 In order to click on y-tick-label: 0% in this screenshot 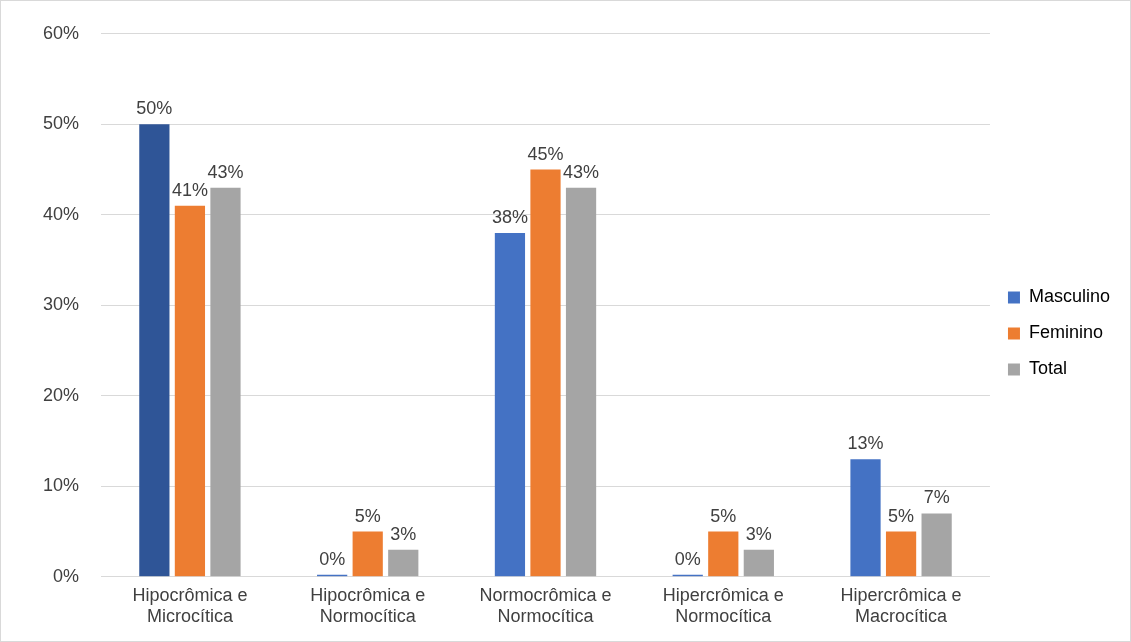, I will do `click(66, 575)`.